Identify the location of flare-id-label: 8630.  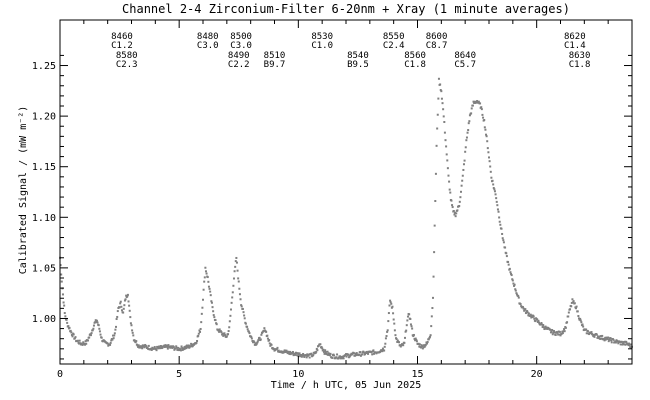
(580, 56).